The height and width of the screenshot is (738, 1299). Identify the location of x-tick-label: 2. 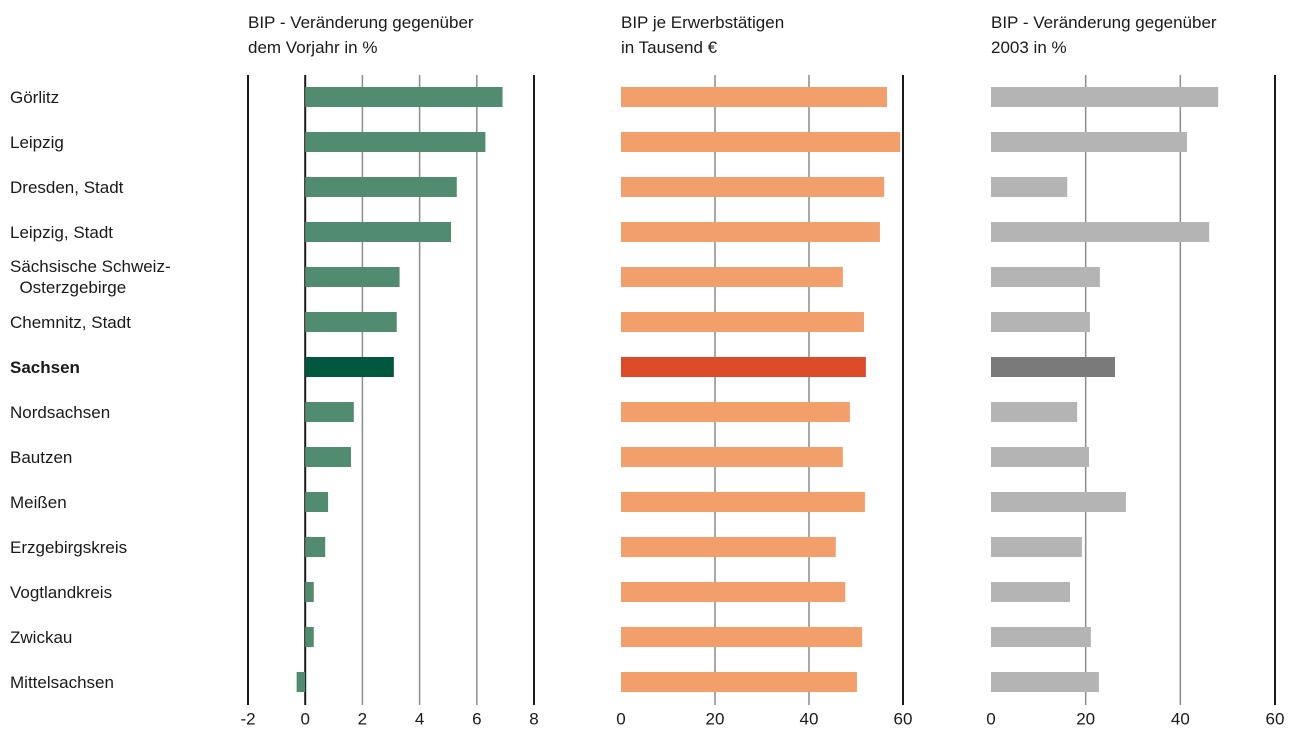
(362, 718).